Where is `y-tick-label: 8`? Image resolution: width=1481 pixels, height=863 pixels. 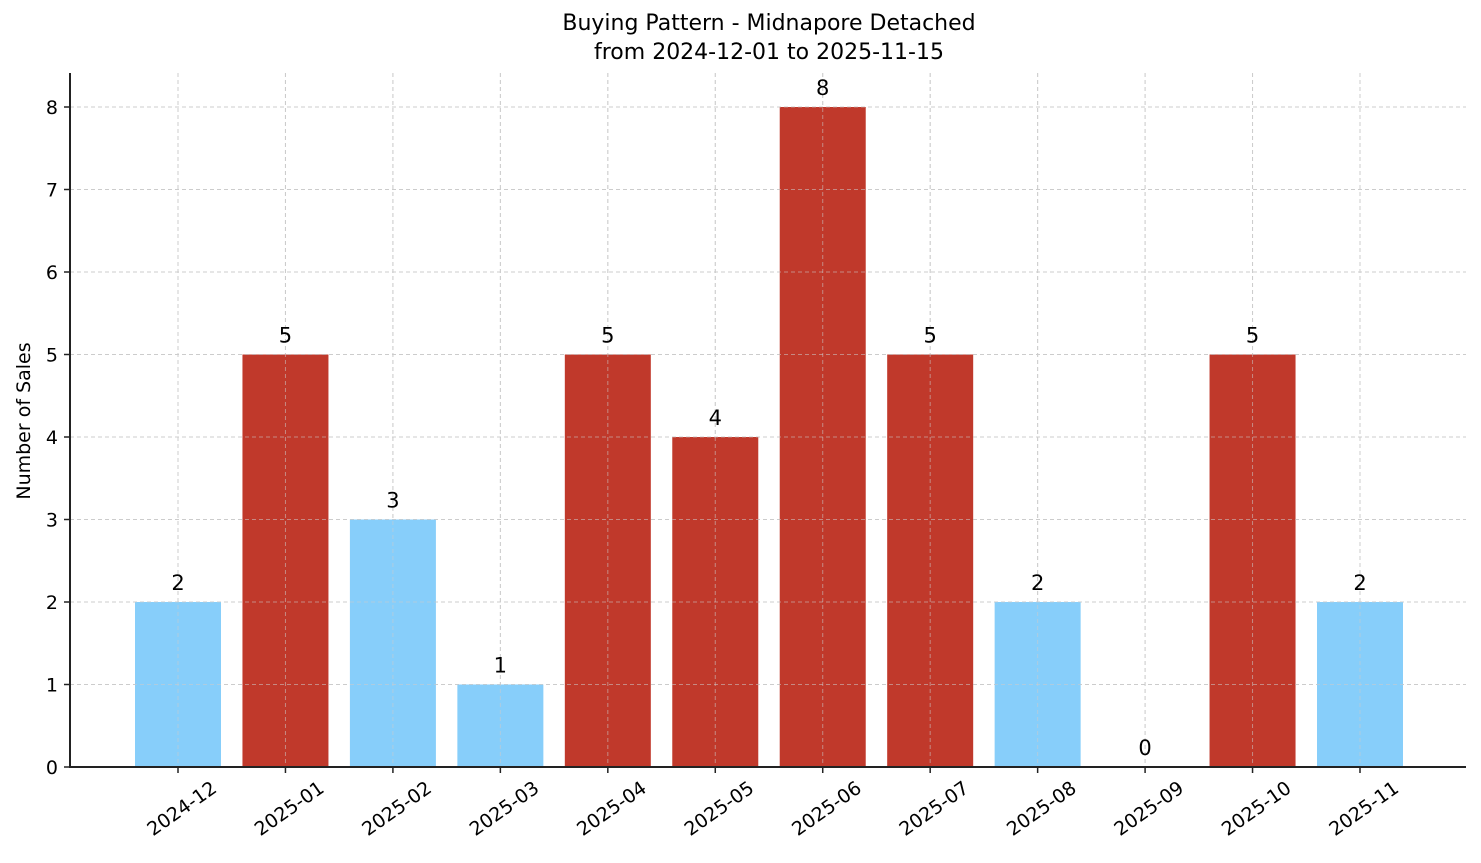 y-tick-label: 8 is located at coordinates (52, 108).